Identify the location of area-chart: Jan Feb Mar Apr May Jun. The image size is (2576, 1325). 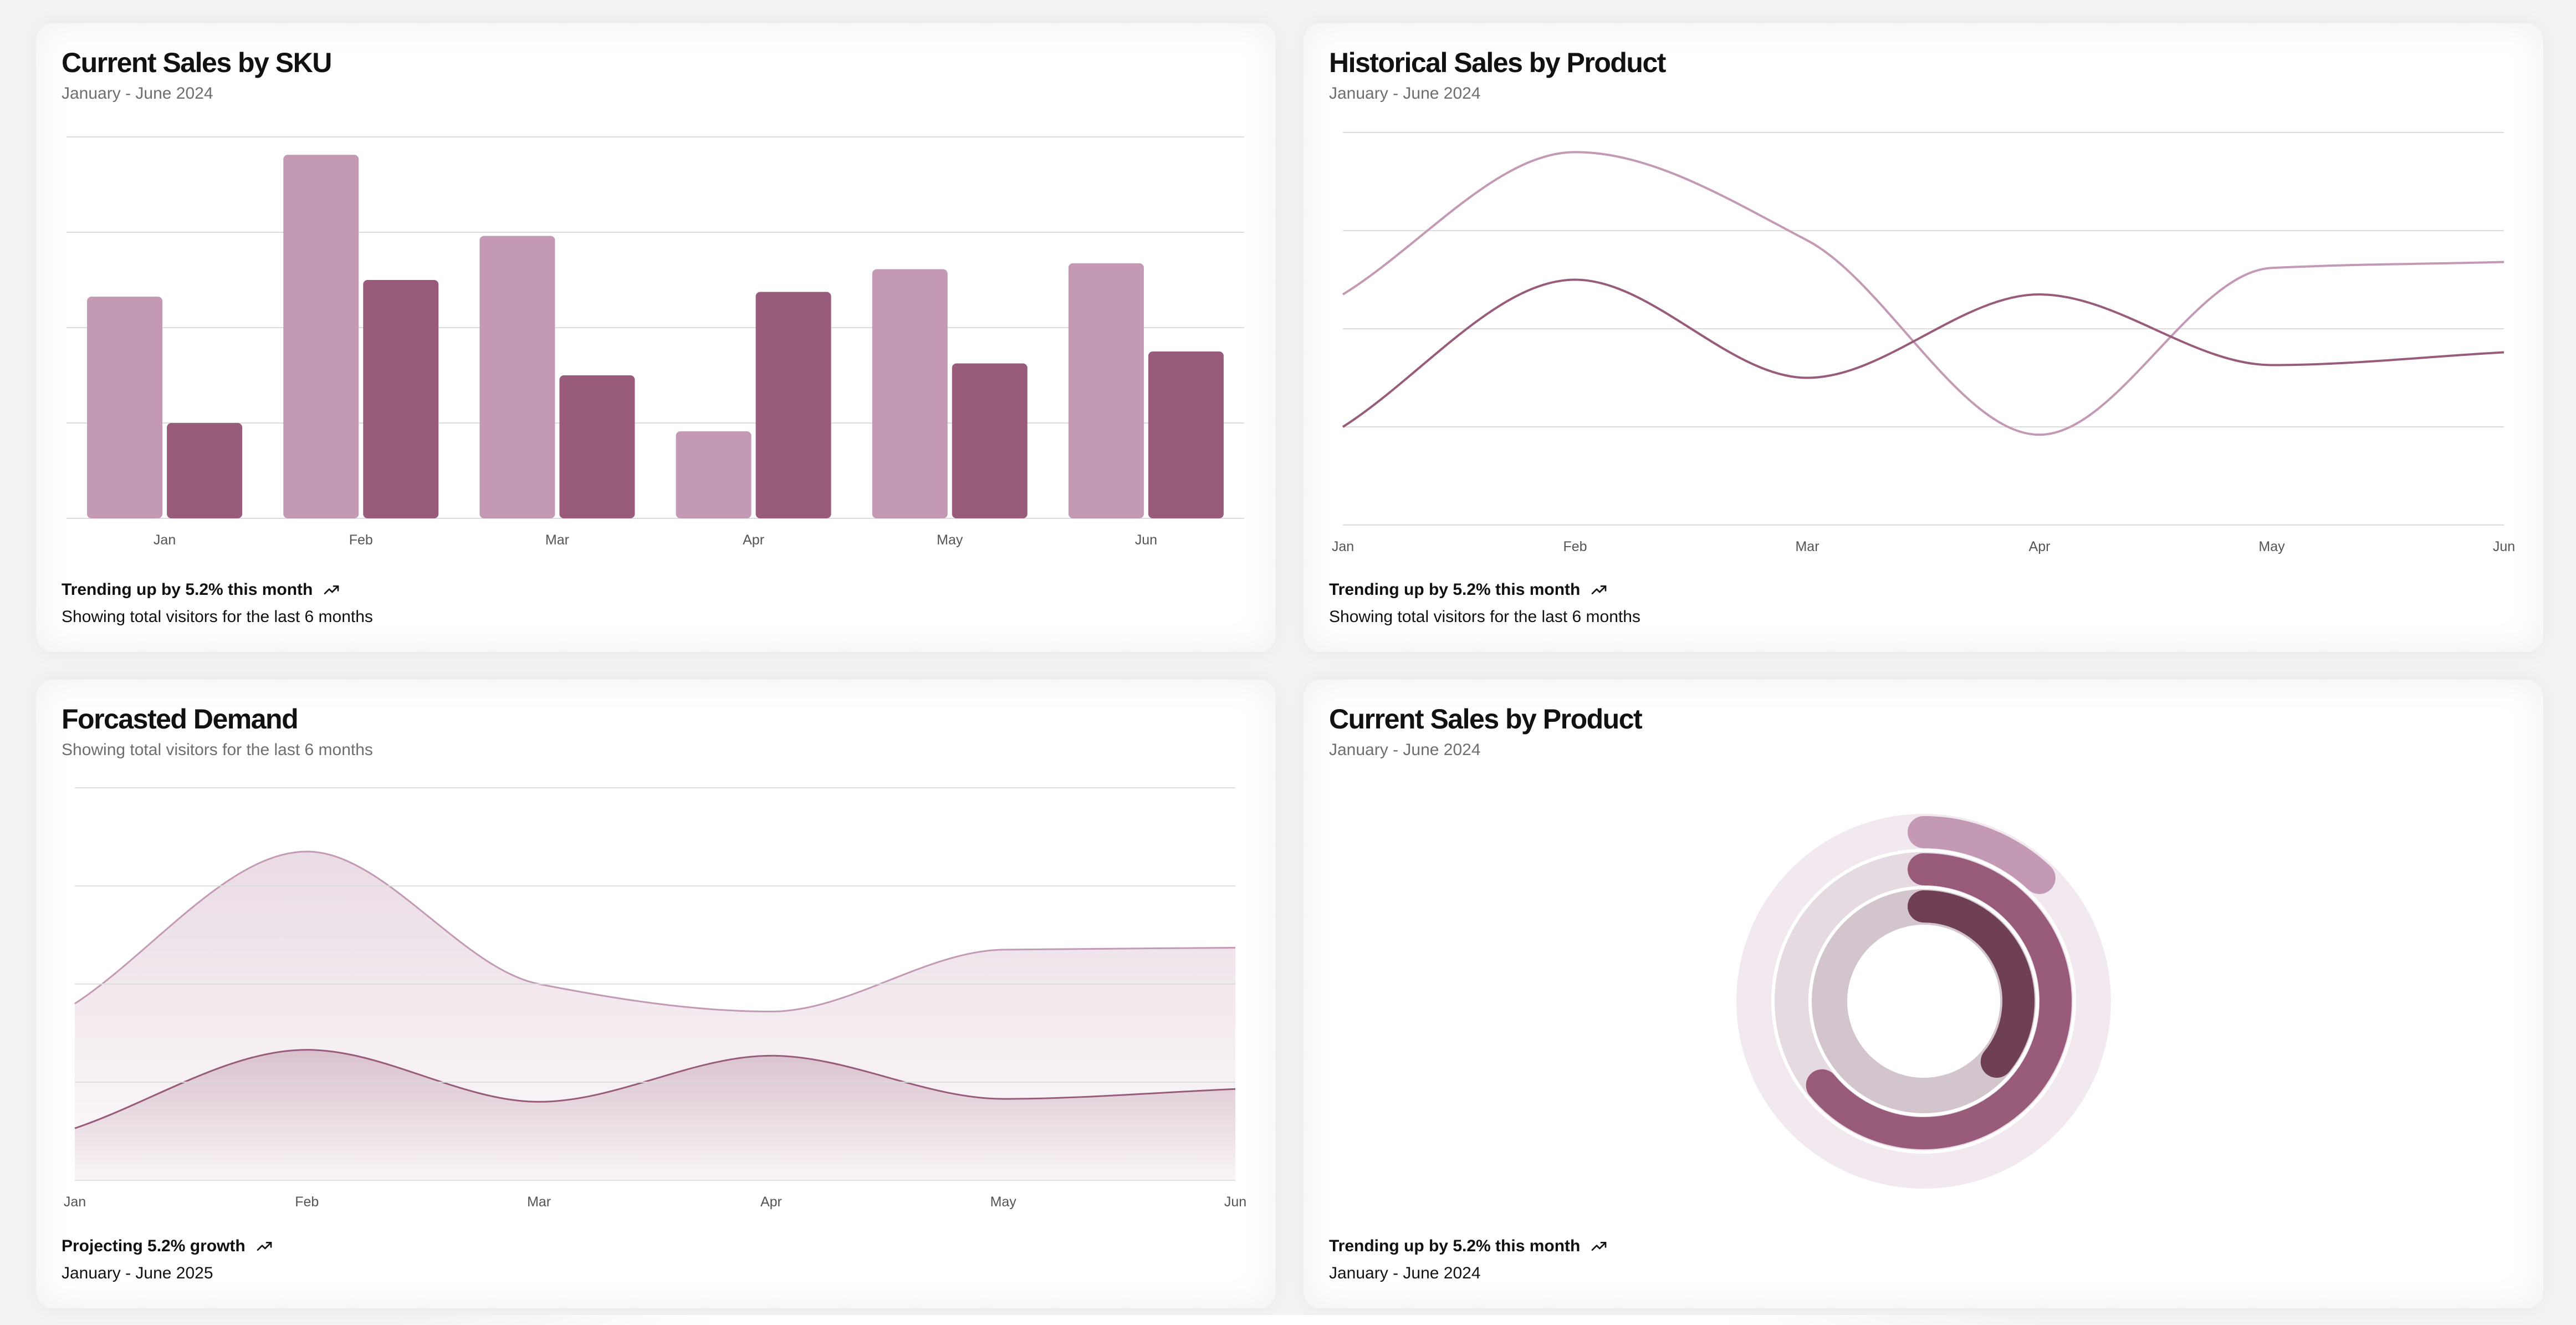
(655, 998).